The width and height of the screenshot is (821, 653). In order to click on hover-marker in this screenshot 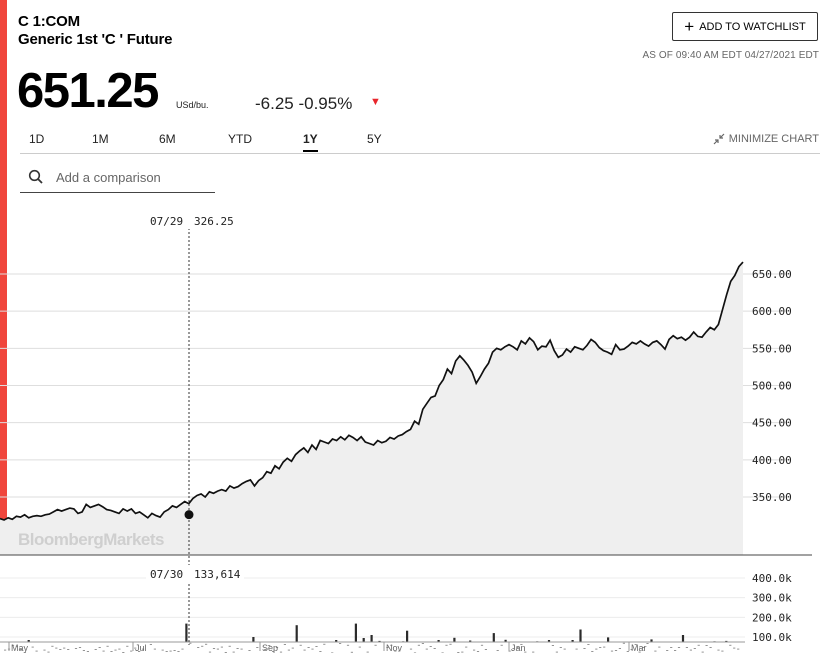, I will do `click(189, 515)`.